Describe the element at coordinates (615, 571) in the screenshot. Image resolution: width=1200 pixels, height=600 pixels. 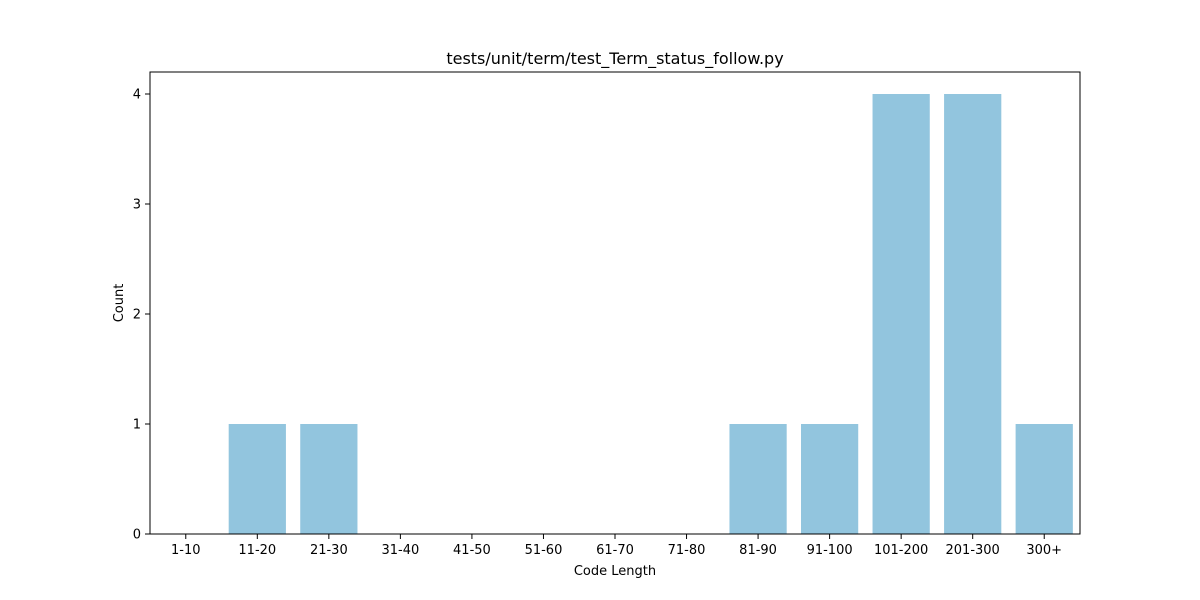
I see `x-axis-label: Code Length` at that location.